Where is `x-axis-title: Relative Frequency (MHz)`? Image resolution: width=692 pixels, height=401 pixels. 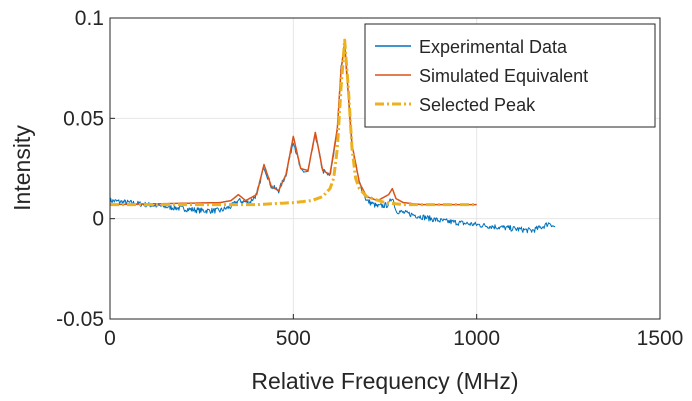 x-axis-title: Relative Frequency (MHz) is located at coordinates (384, 381).